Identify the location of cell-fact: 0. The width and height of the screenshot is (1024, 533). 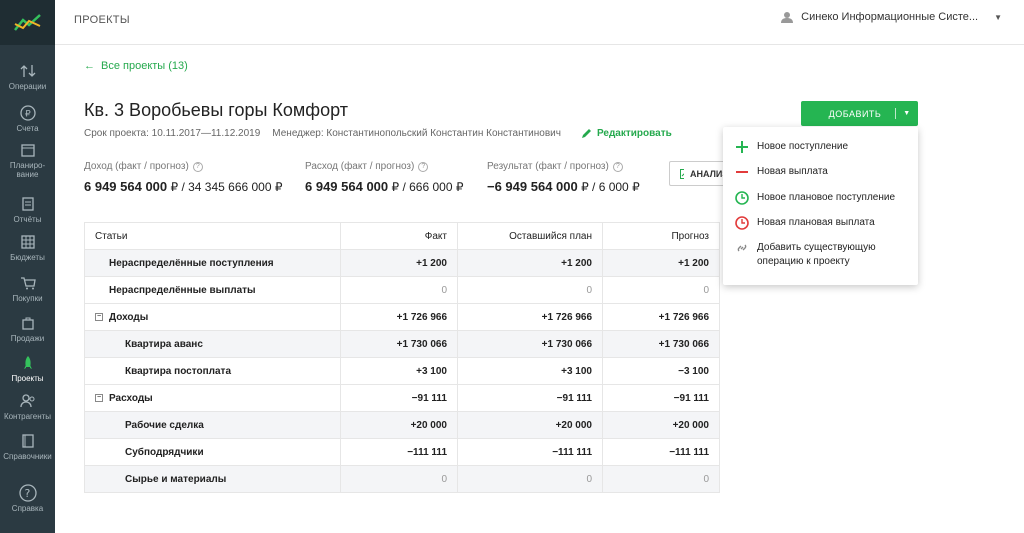
(399, 479).